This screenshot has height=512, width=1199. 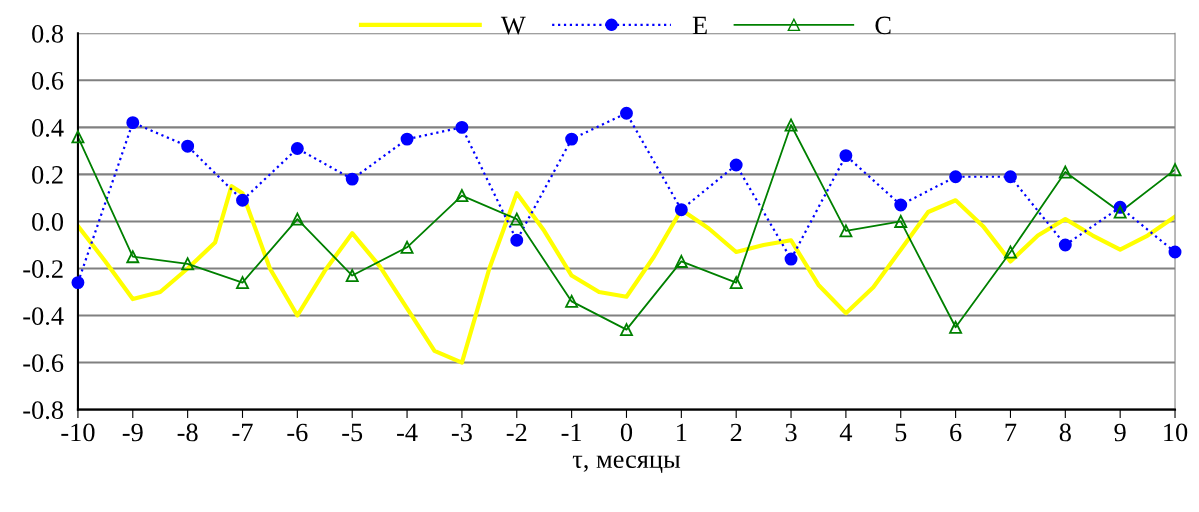 I want to click on x-tick-label: 10, so click(x=1176, y=432).